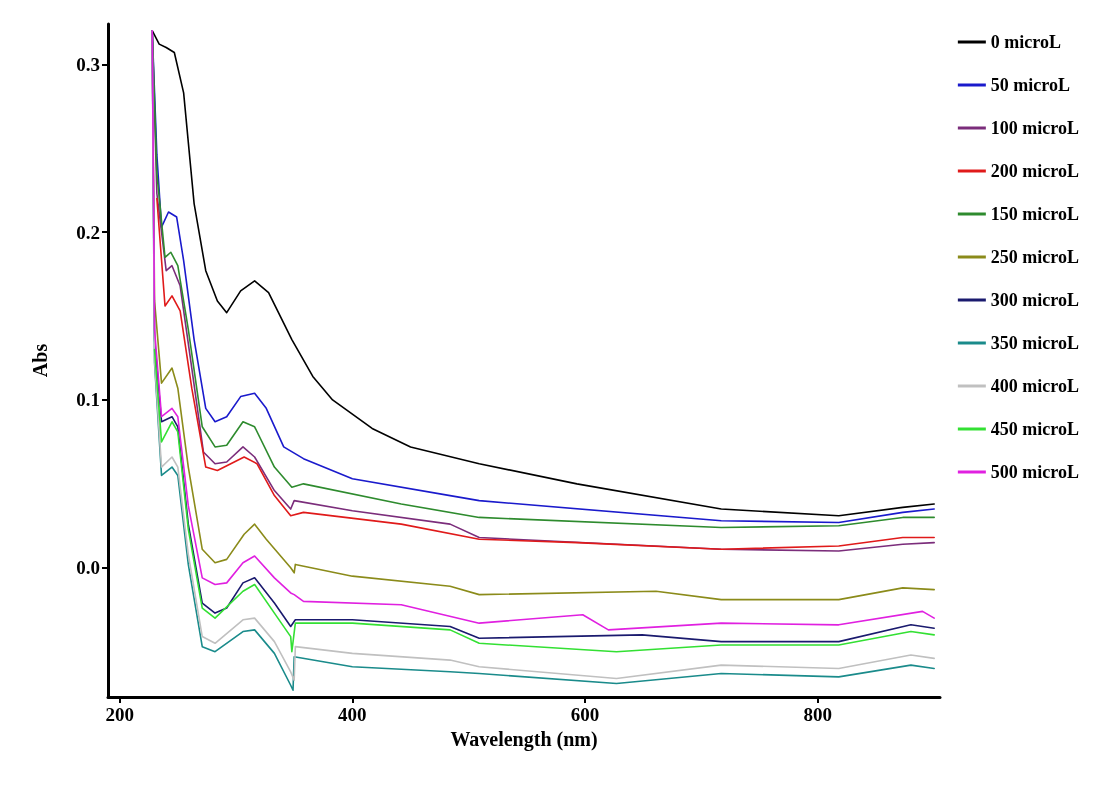 This screenshot has height=791, width=1096. Describe the element at coordinates (1034, 214) in the screenshot. I see `legend-label: 150 microL` at that location.